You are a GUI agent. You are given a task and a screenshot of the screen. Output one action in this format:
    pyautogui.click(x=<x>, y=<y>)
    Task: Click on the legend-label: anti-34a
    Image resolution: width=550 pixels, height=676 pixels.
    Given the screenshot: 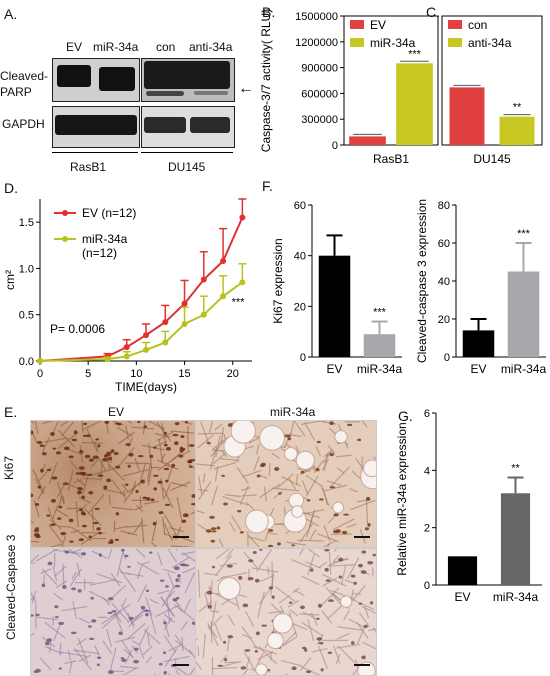 What is the action you would take?
    pyautogui.click(x=490, y=43)
    